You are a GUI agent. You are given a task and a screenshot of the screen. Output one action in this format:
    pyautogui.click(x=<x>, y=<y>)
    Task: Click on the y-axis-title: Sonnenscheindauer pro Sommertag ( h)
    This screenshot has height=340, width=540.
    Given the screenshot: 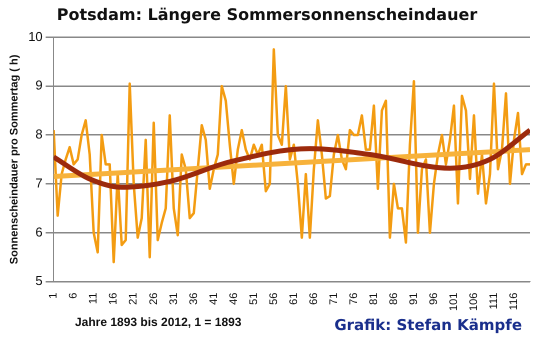 What is the action you would take?
    pyautogui.click(x=14, y=159)
    